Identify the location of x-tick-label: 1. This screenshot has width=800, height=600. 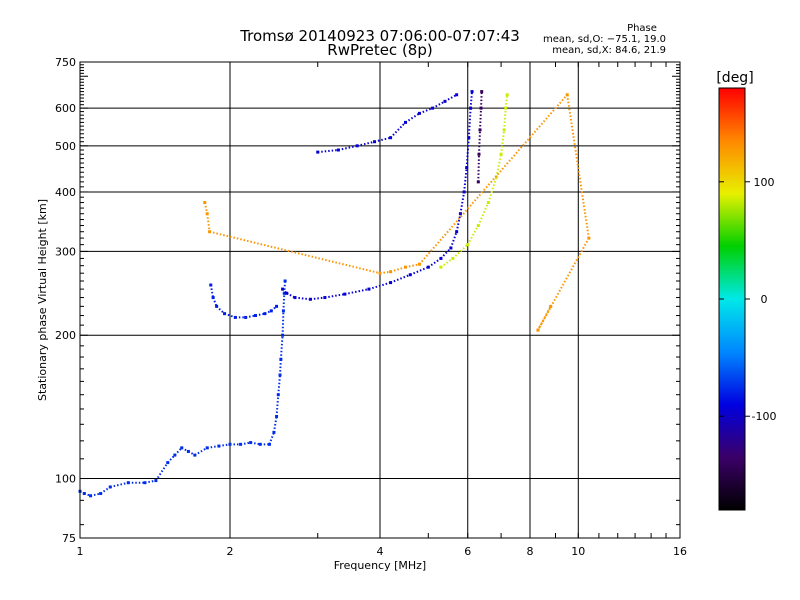
(80, 551).